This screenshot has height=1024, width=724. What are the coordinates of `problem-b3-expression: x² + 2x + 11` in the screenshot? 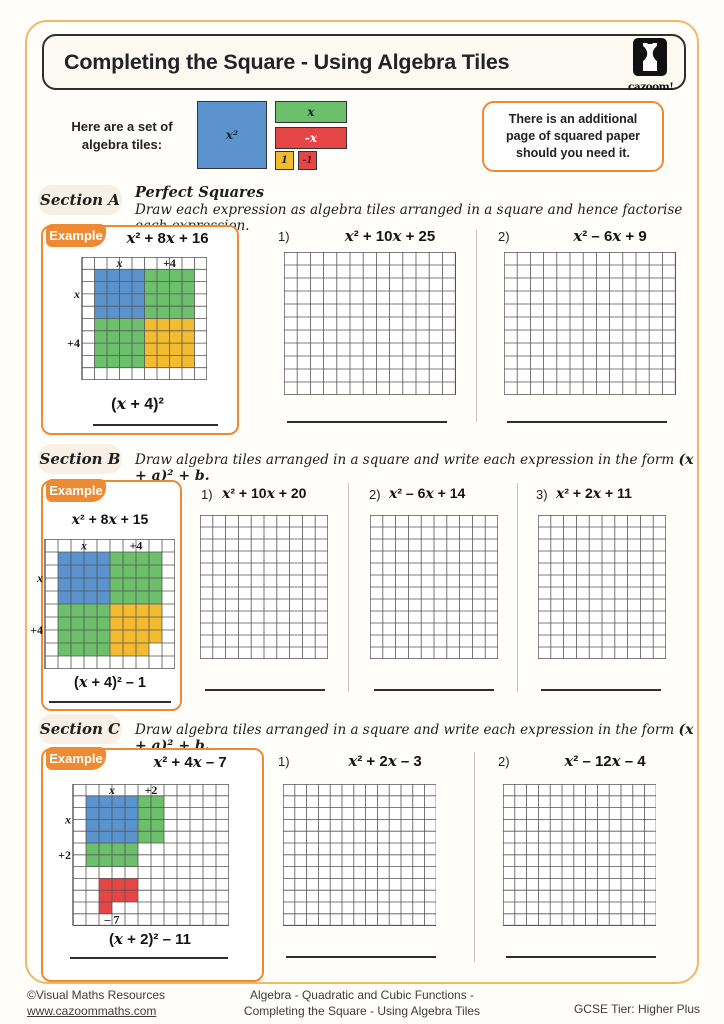 It's located at (594, 493).